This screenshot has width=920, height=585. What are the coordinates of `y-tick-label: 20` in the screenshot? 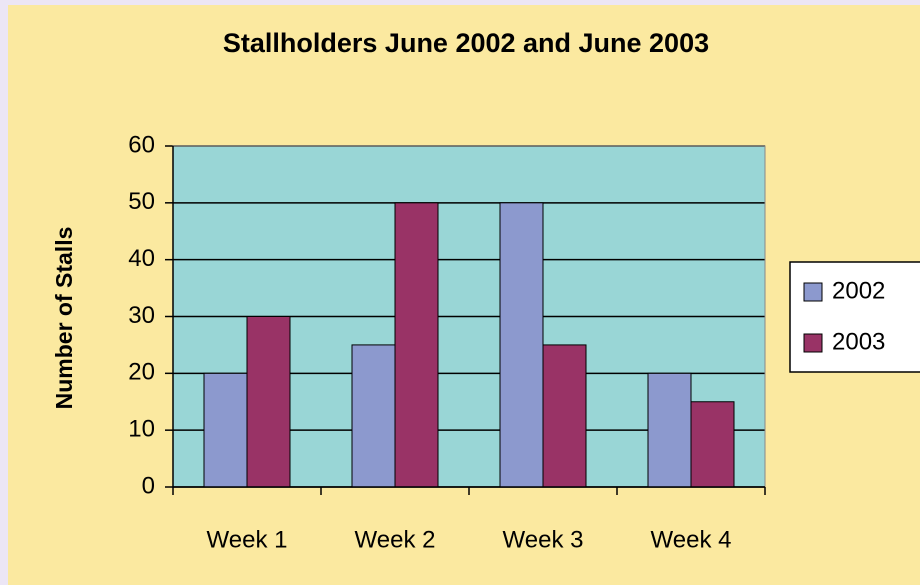 It's located at (141, 372).